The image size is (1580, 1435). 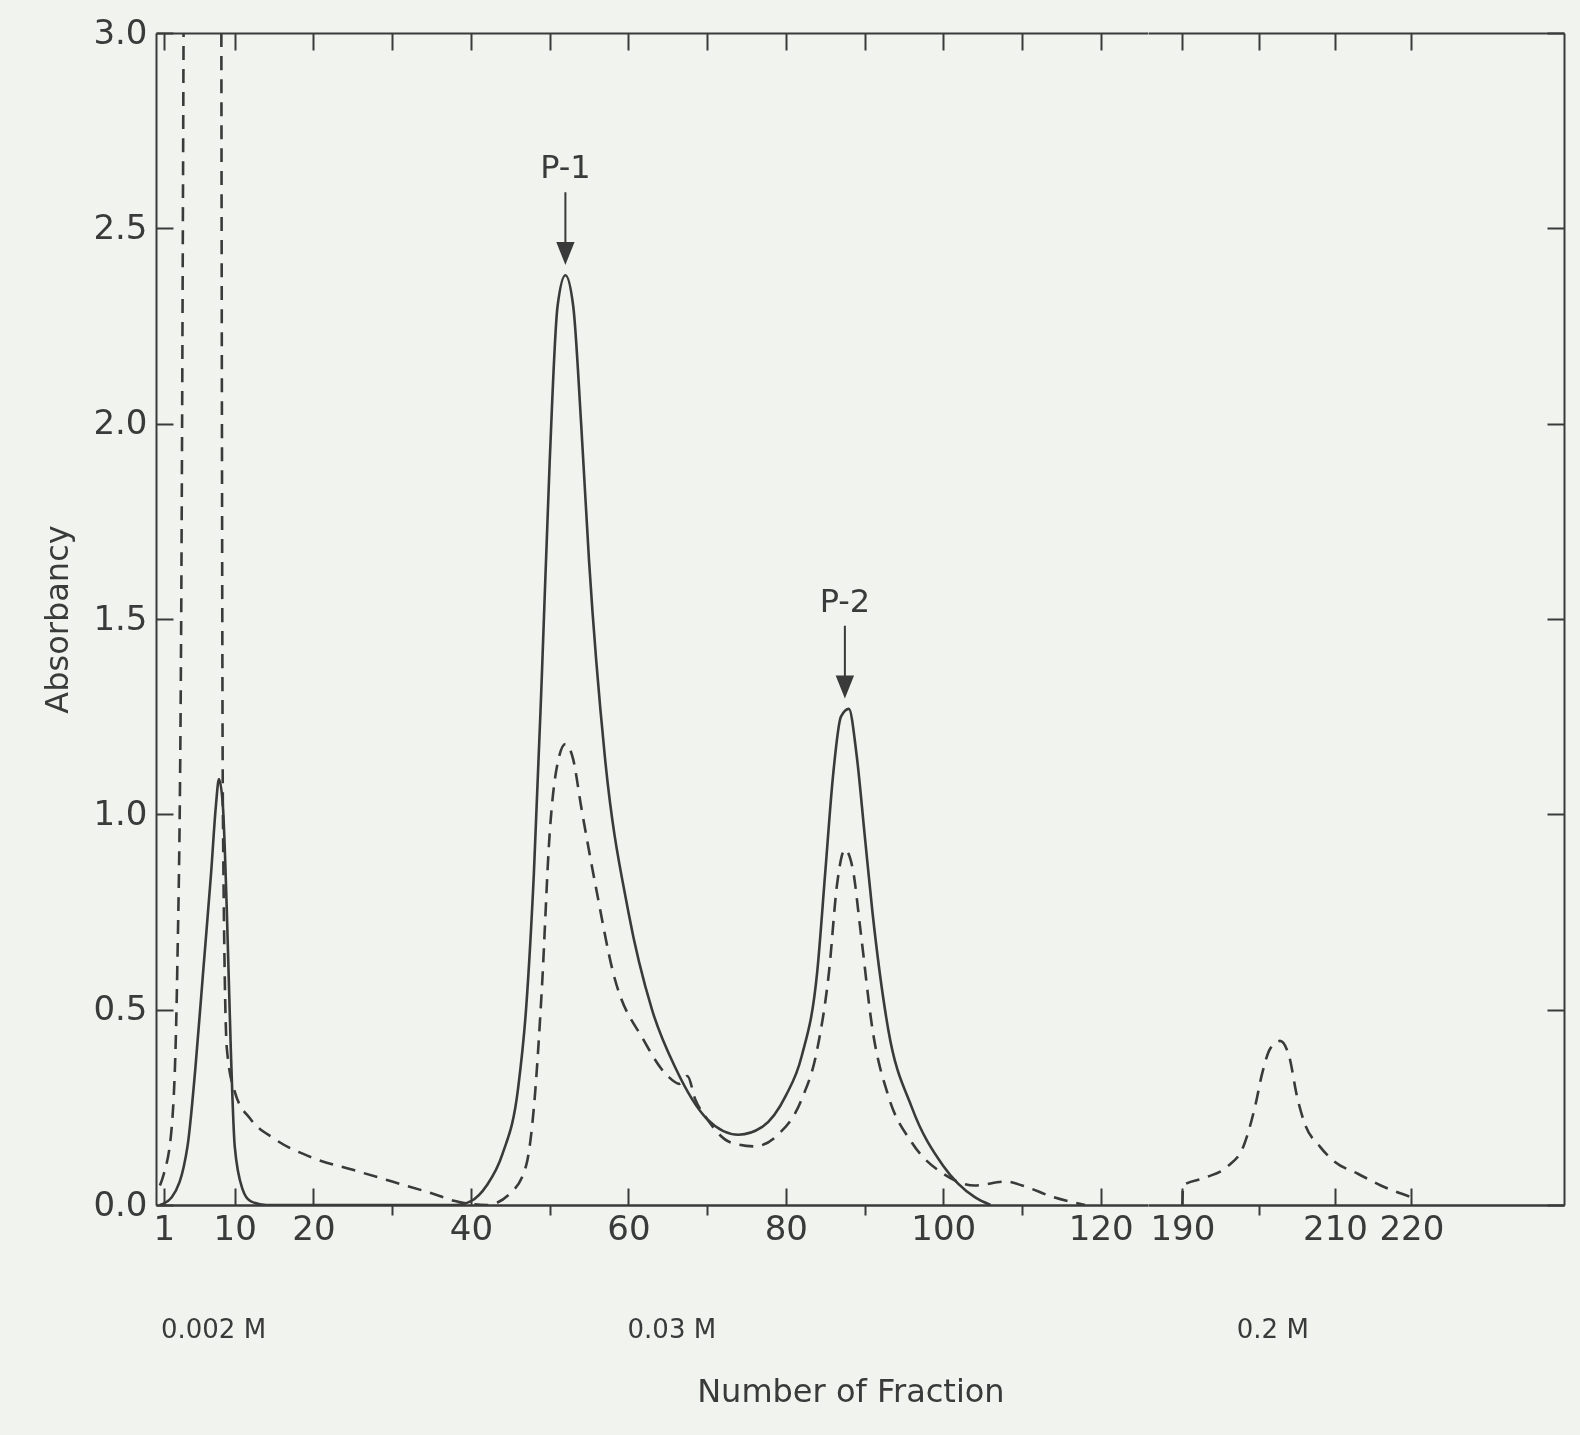 What do you see at coordinates (164, 1227) in the screenshot?
I see `x-tick-label: 1` at bounding box center [164, 1227].